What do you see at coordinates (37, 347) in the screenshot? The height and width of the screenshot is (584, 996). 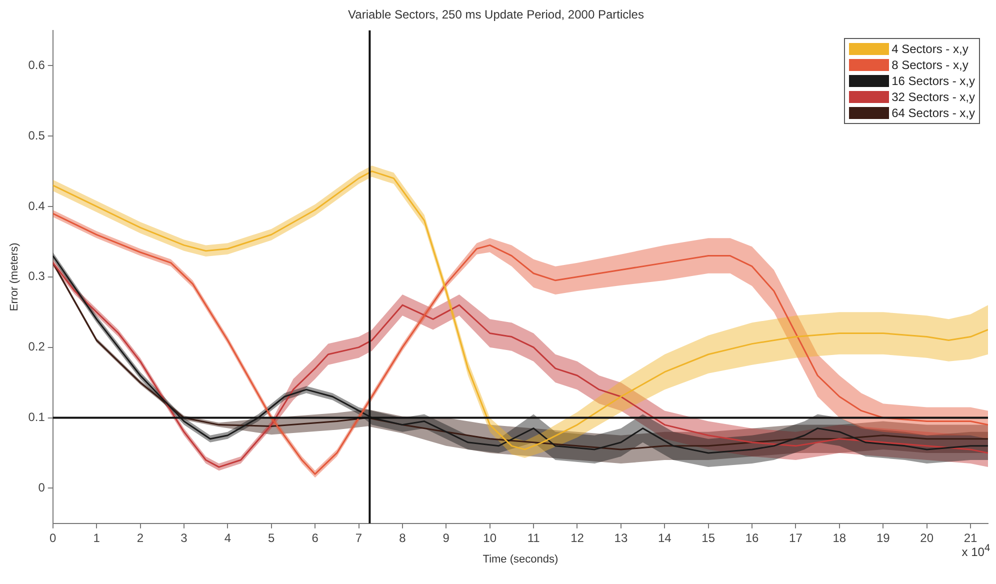 I see `y-tick-label: 0.2` at bounding box center [37, 347].